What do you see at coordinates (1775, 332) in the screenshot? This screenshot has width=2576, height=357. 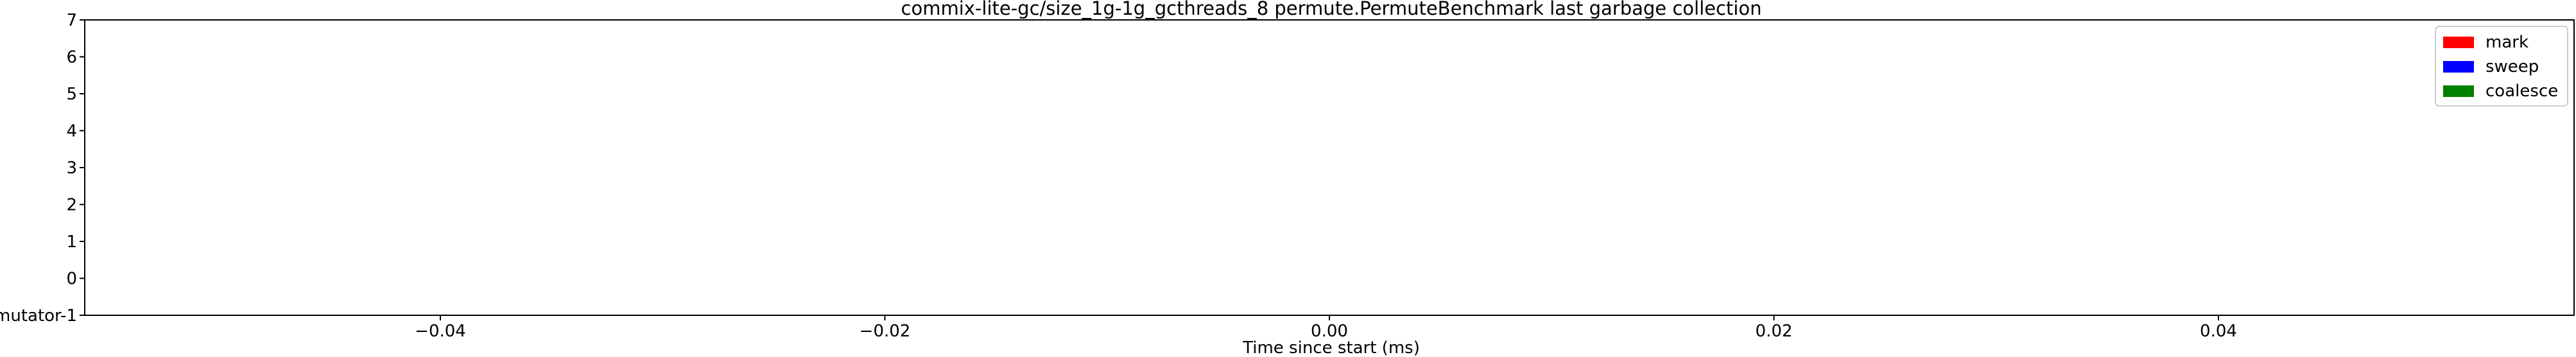 I see `x-tick-label: 0.02` at bounding box center [1775, 332].